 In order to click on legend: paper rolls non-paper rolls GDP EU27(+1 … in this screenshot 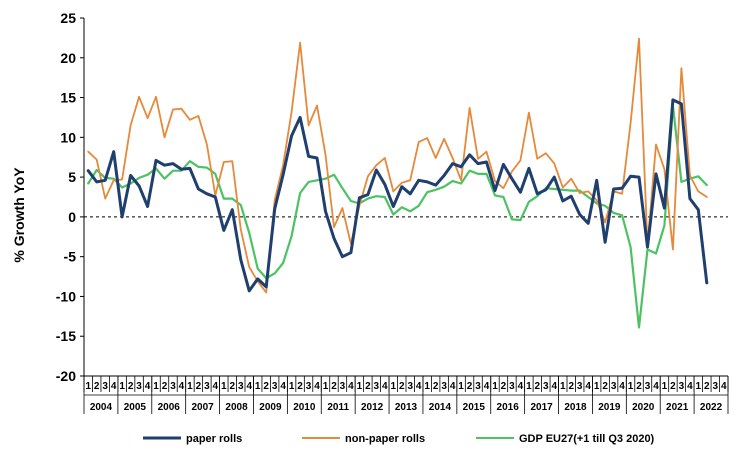, I will do `click(399, 439)`.